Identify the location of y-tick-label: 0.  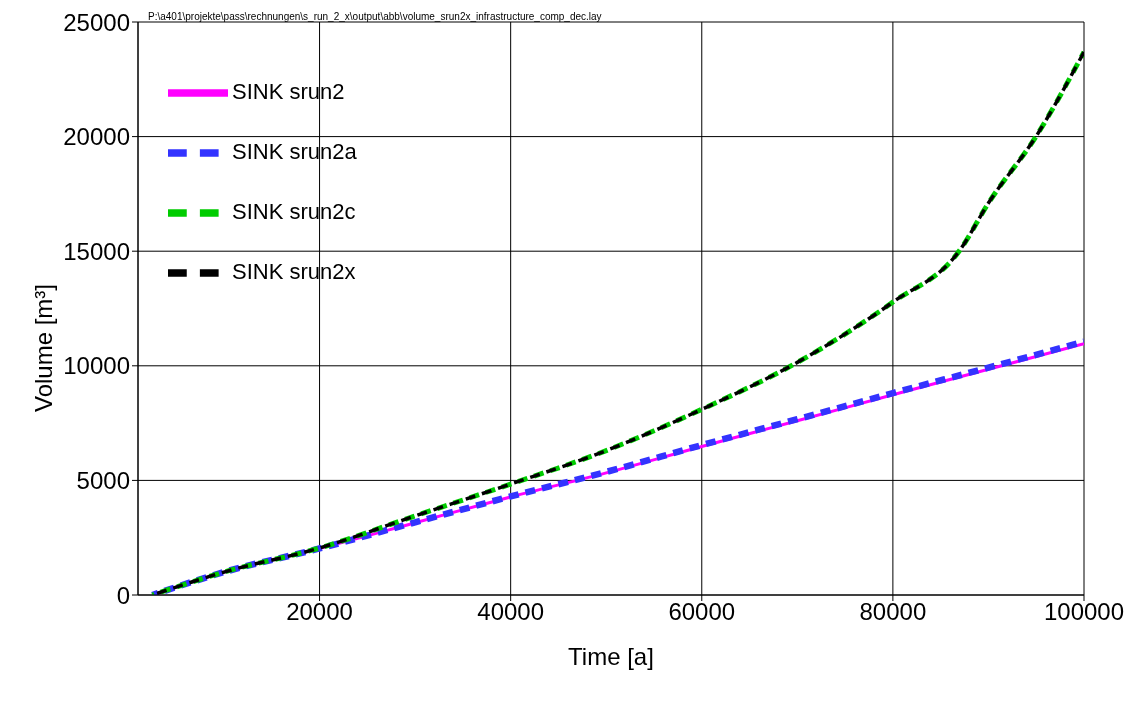
(123, 595).